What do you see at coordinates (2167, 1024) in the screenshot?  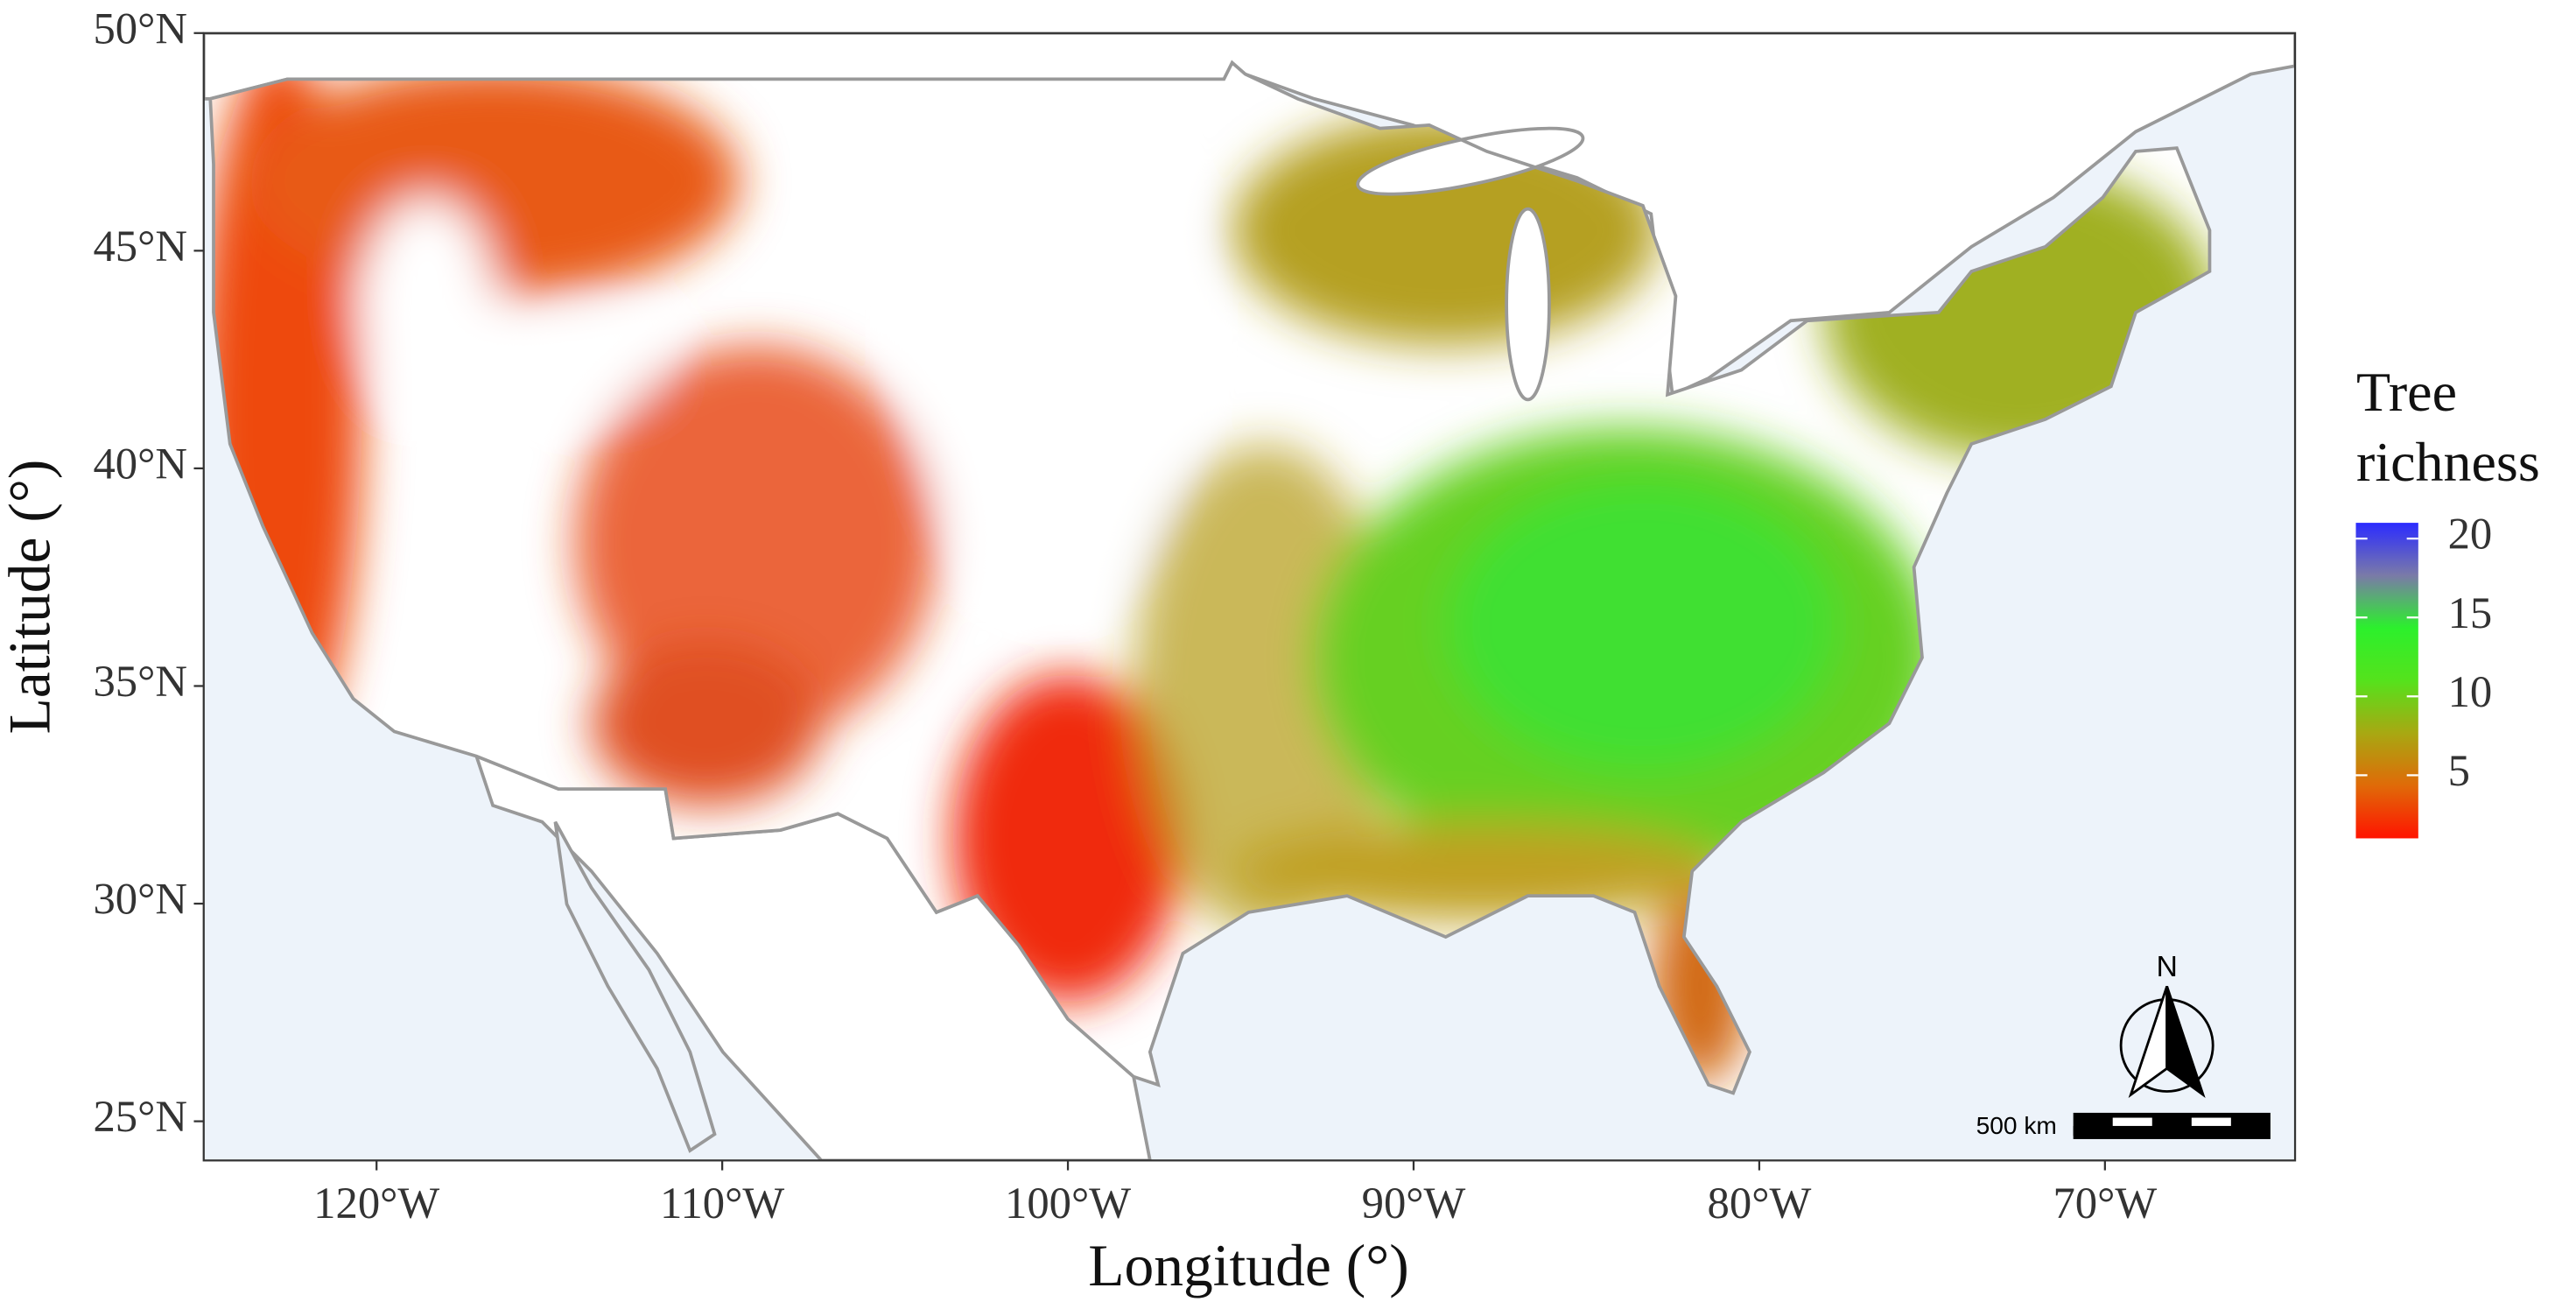 I see `north-arrow: N` at bounding box center [2167, 1024].